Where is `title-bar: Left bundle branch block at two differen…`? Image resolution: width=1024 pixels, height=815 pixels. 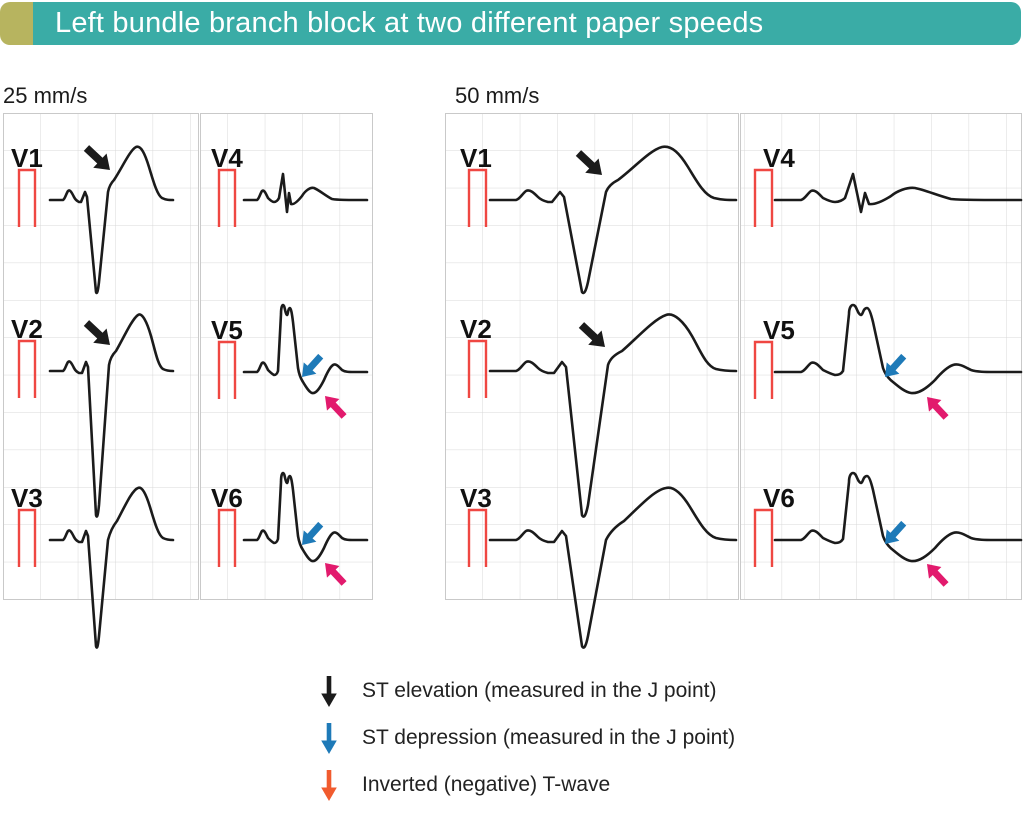 title-bar: Left bundle branch block at two differen… is located at coordinates (527, 23).